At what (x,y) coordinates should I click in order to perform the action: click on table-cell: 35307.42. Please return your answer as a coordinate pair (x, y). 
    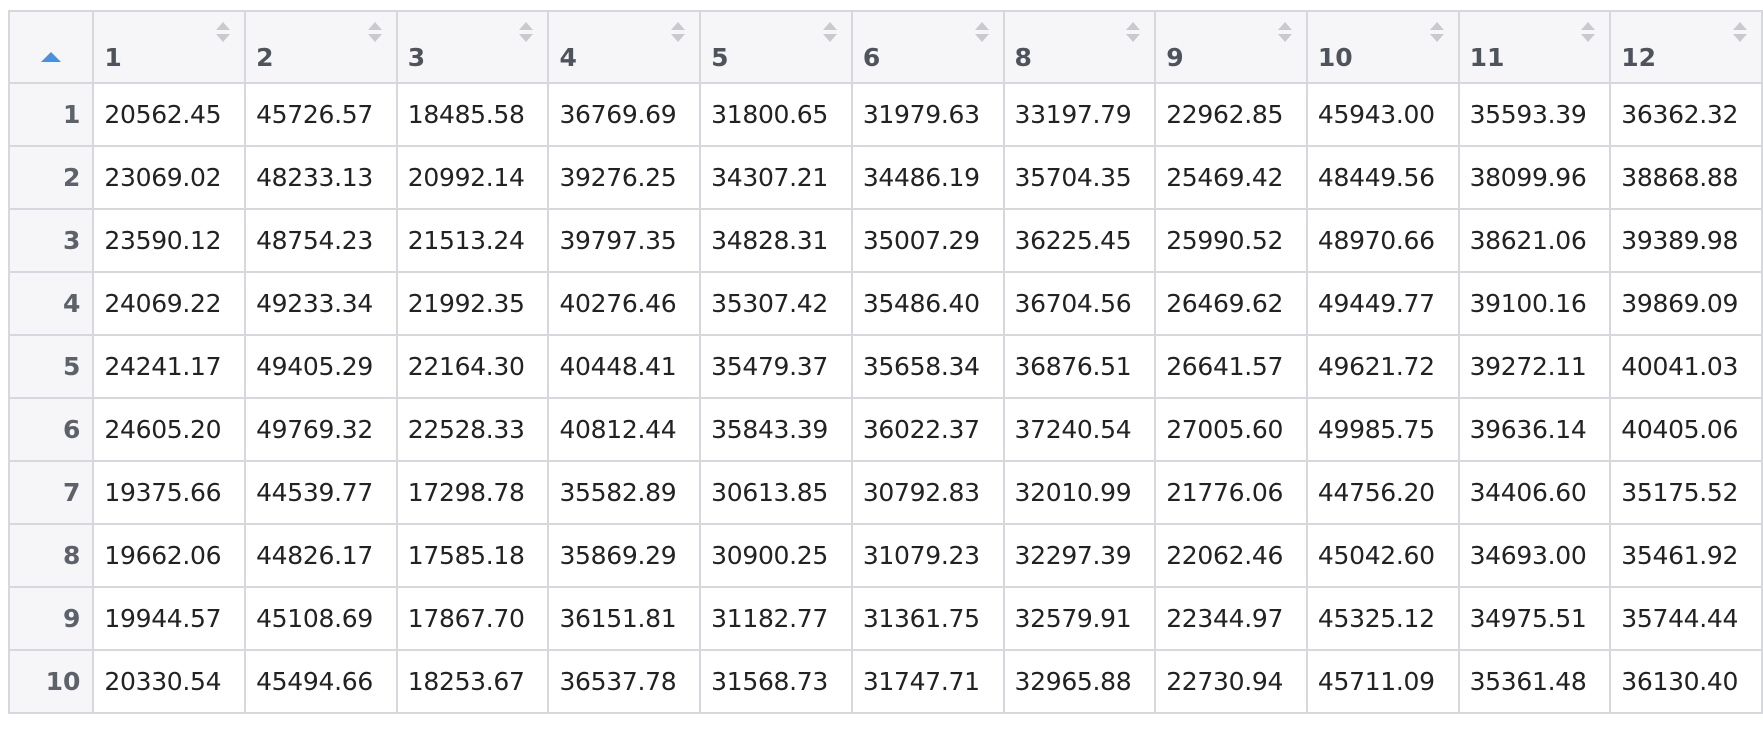
    Looking at the image, I should click on (776, 303).